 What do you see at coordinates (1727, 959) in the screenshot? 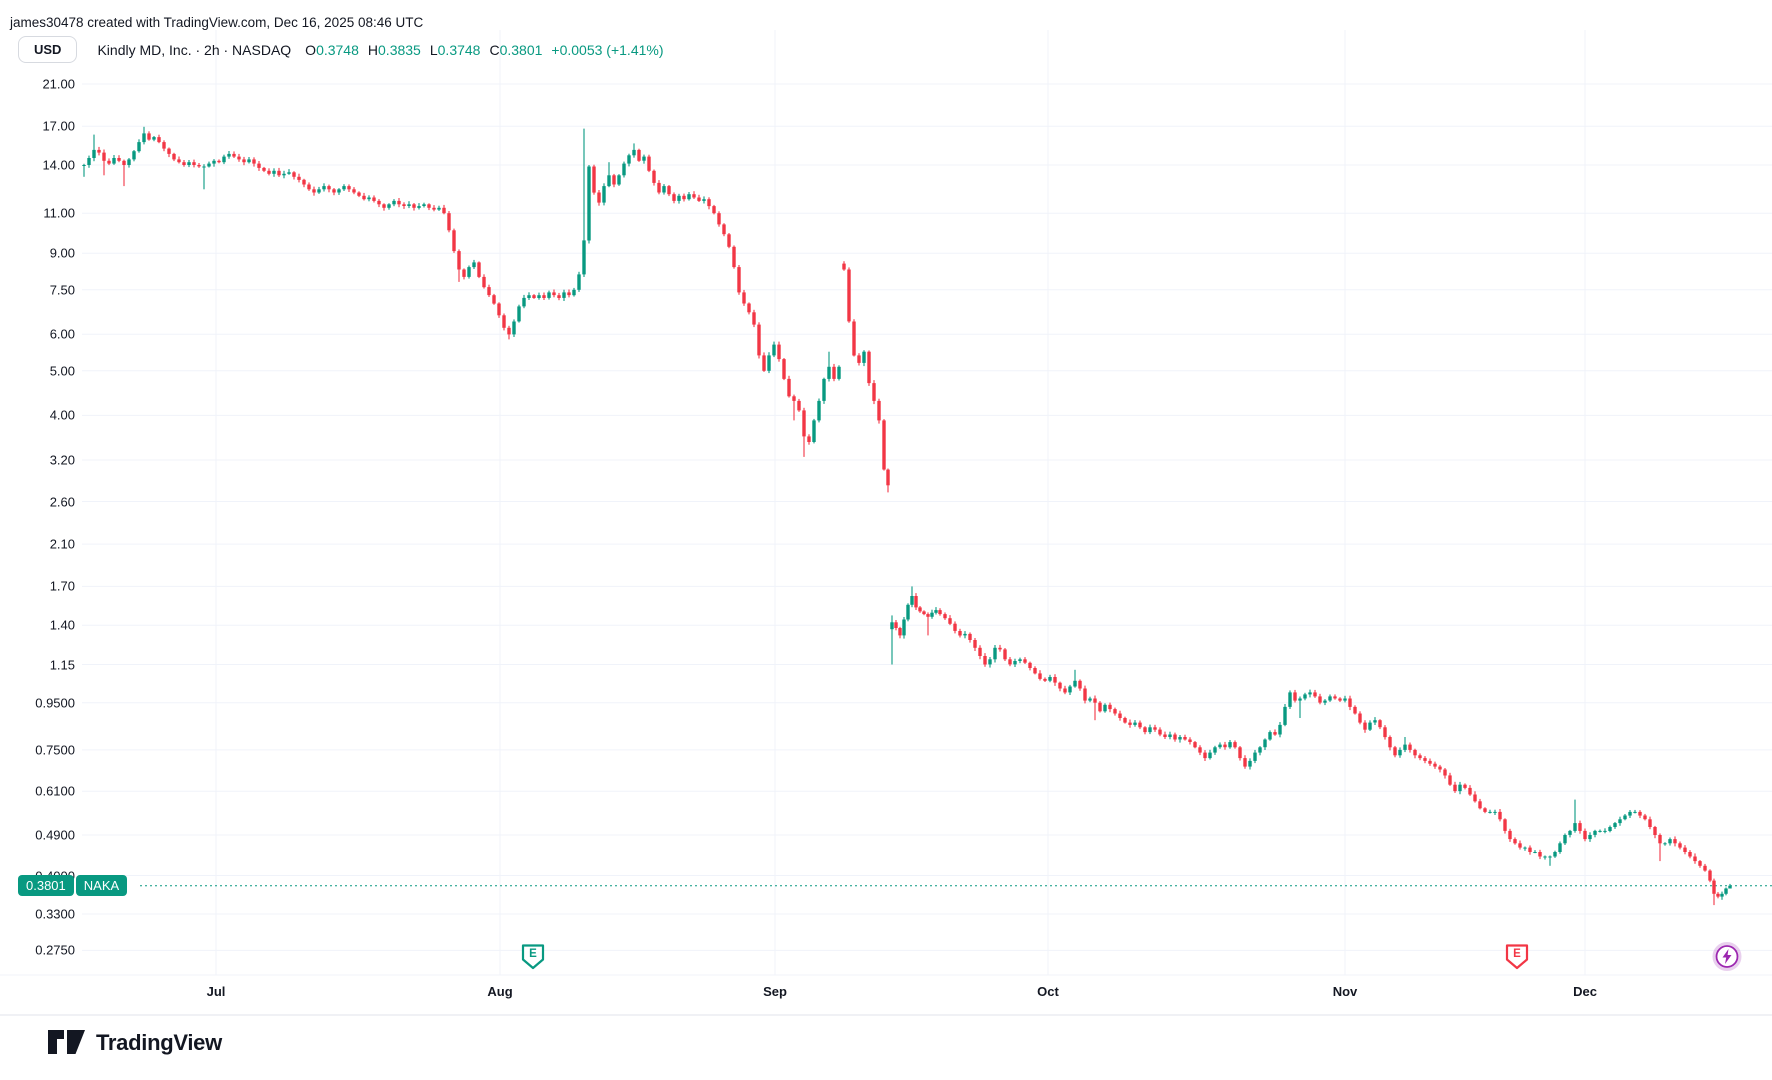
I see `flash-event-icon` at bounding box center [1727, 959].